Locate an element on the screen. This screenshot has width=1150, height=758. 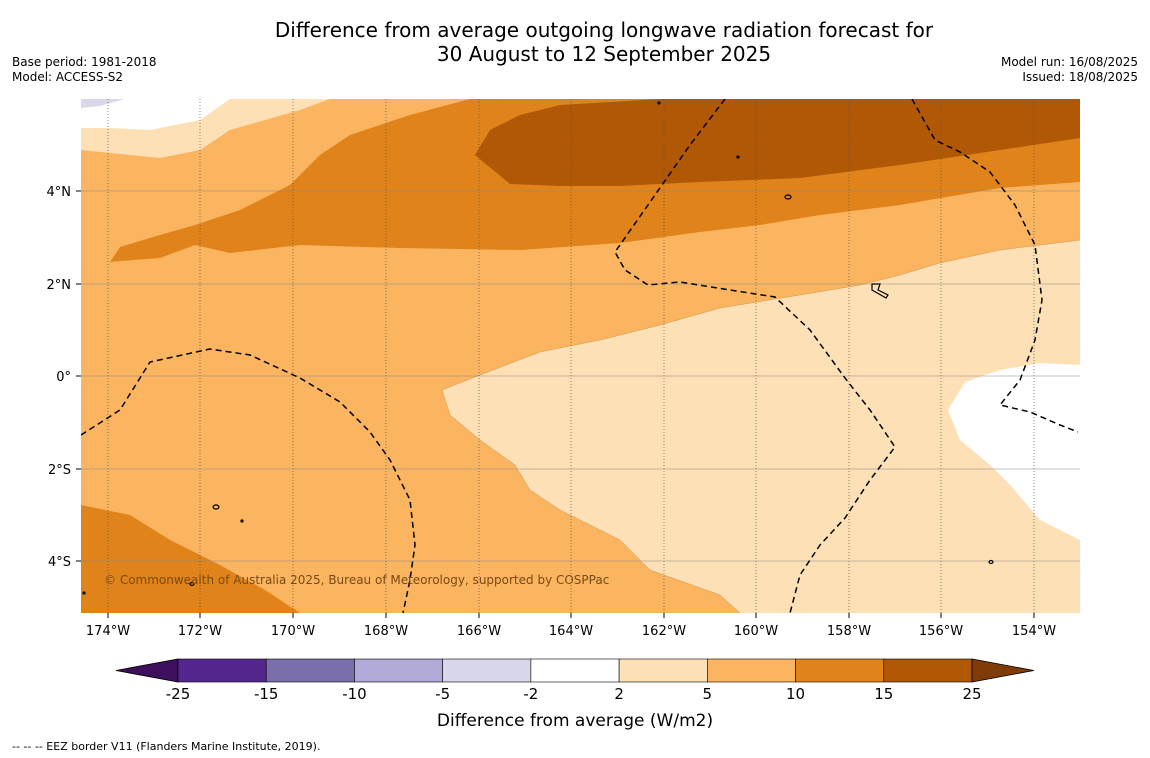
y-tick-label: 2°N is located at coordinates (59, 285).